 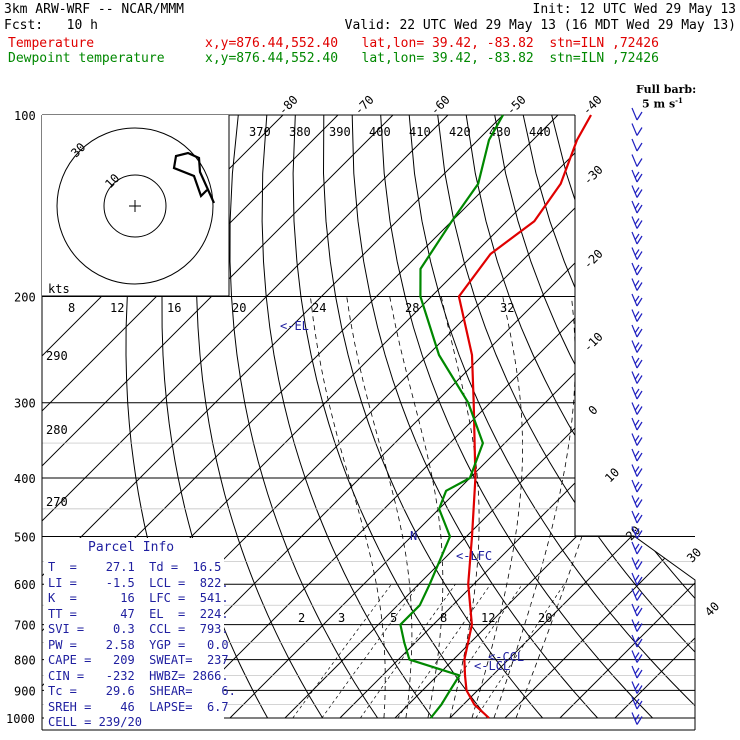 What do you see at coordinates (451, 416) in the screenshot?
I see `dewpoint-profile-line` at bounding box center [451, 416].